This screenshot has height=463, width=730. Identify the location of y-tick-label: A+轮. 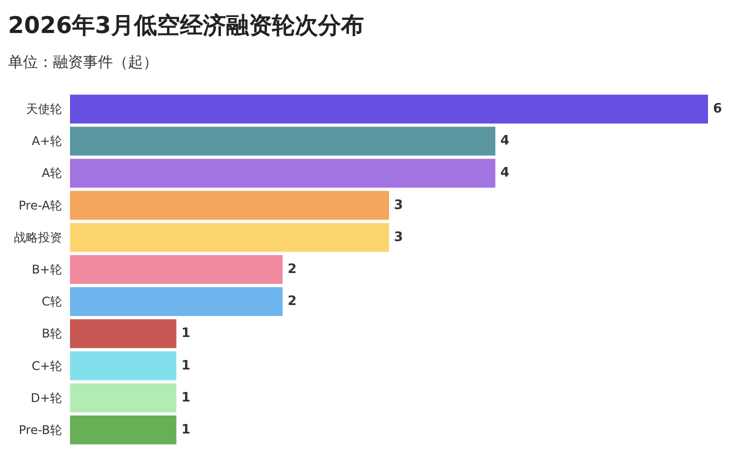
(47, 141).